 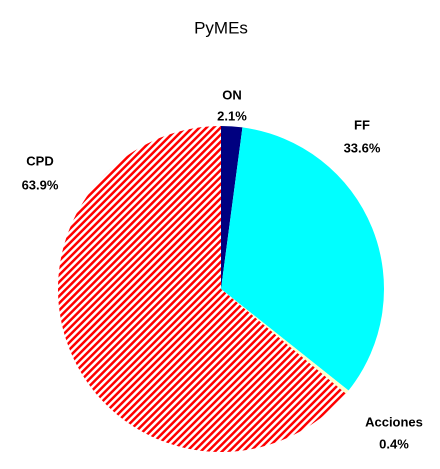 What do you see at coordinates (221, 27) in the screenshot?
I see `chart-title: PyMEs` at bounding box center [221, 27].